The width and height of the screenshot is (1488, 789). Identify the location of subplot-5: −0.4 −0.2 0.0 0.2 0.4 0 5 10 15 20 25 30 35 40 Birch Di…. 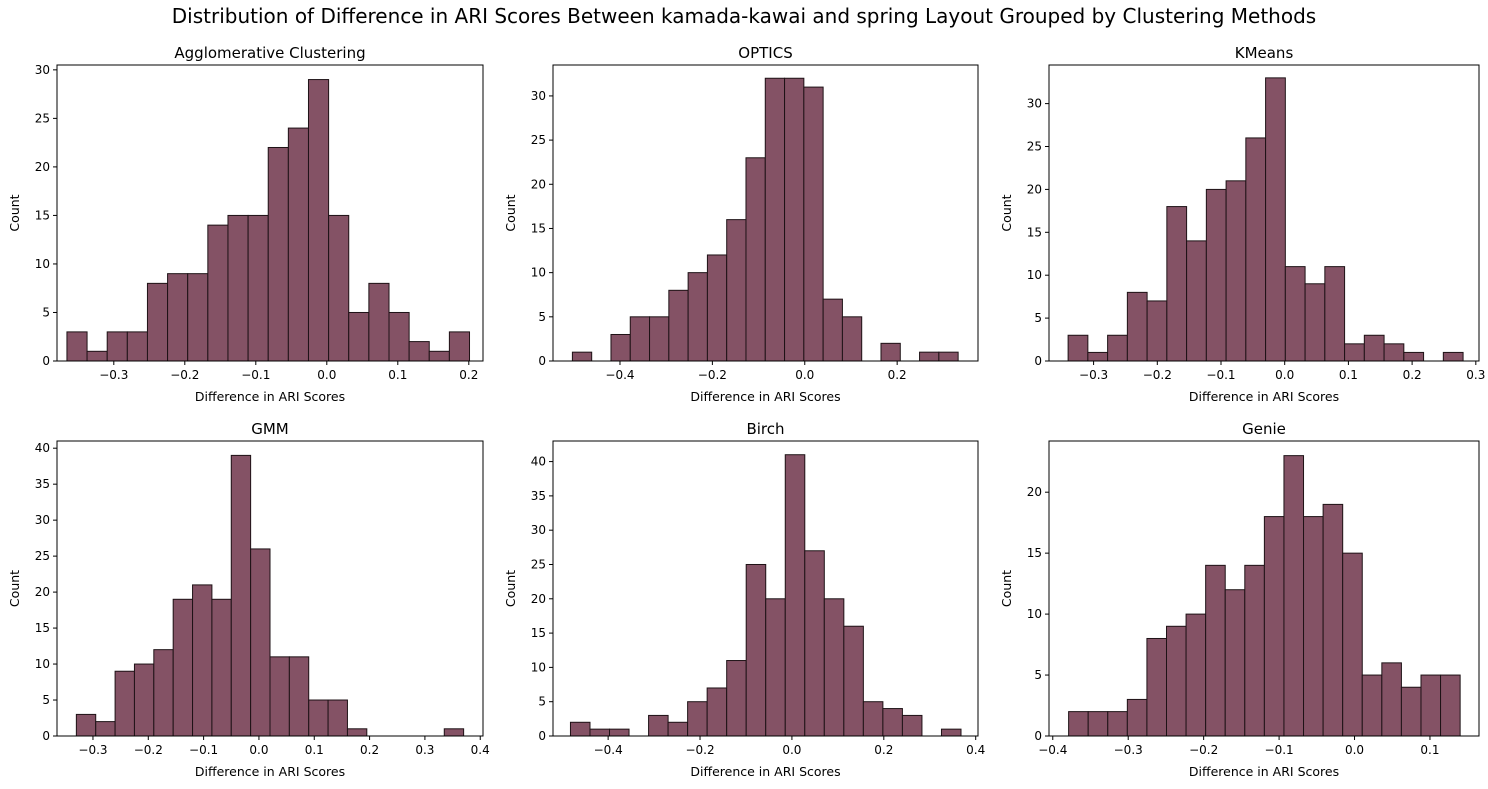
(744, 599).